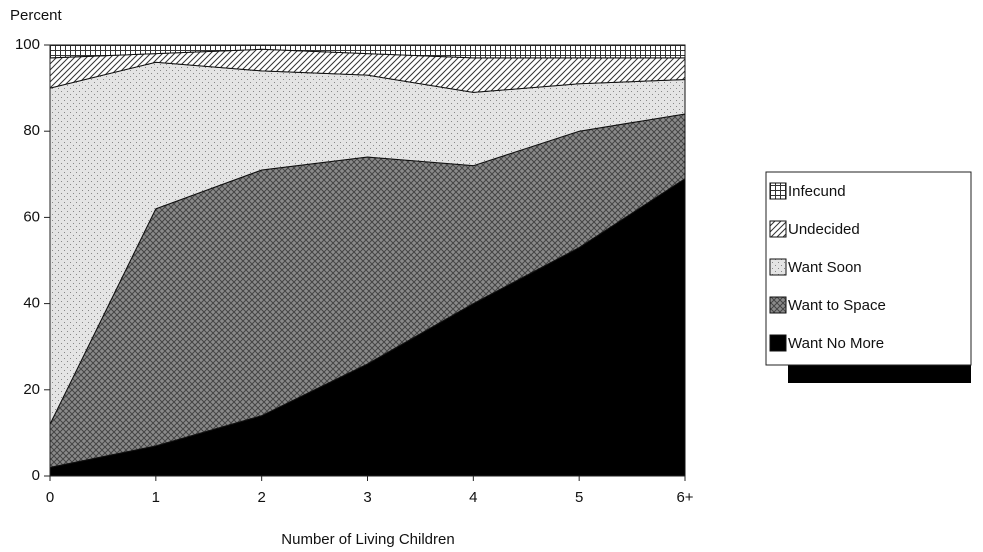  Describe the element at coordinates (31, 389) in the screenshot. I see `y-tick-label: 20` at that location.